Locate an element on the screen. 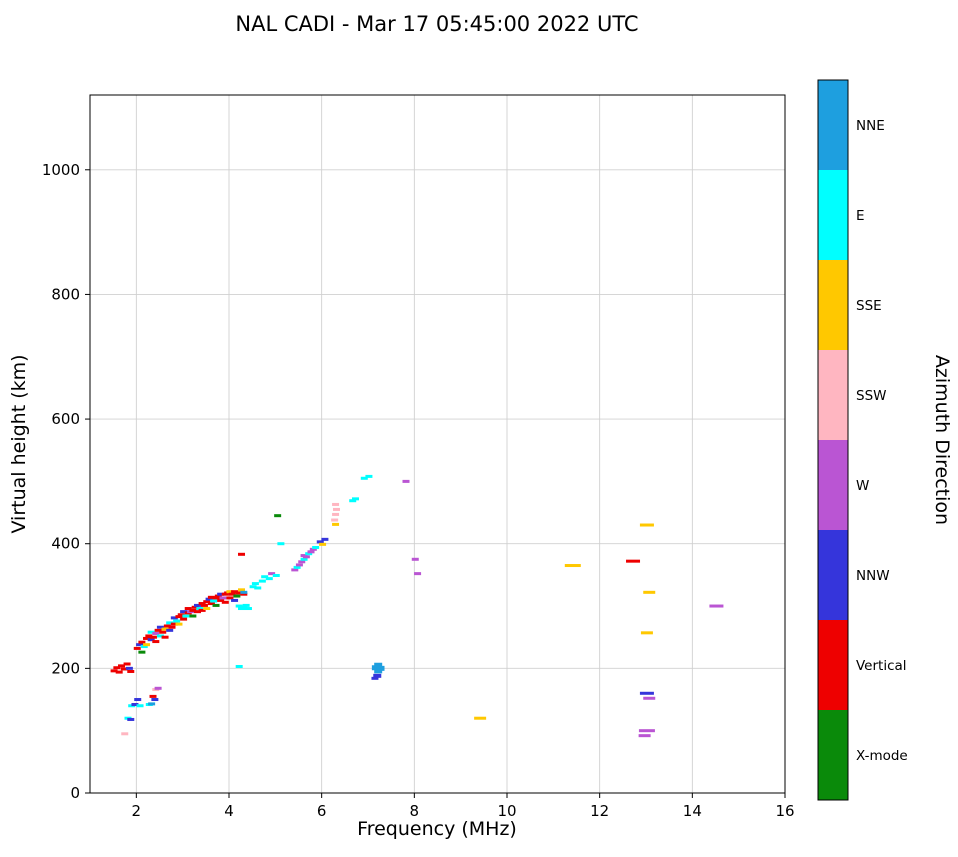 The width and height of the screenshot is (958, 857). colorbar-segment-E is located at coordinates (833, 215).